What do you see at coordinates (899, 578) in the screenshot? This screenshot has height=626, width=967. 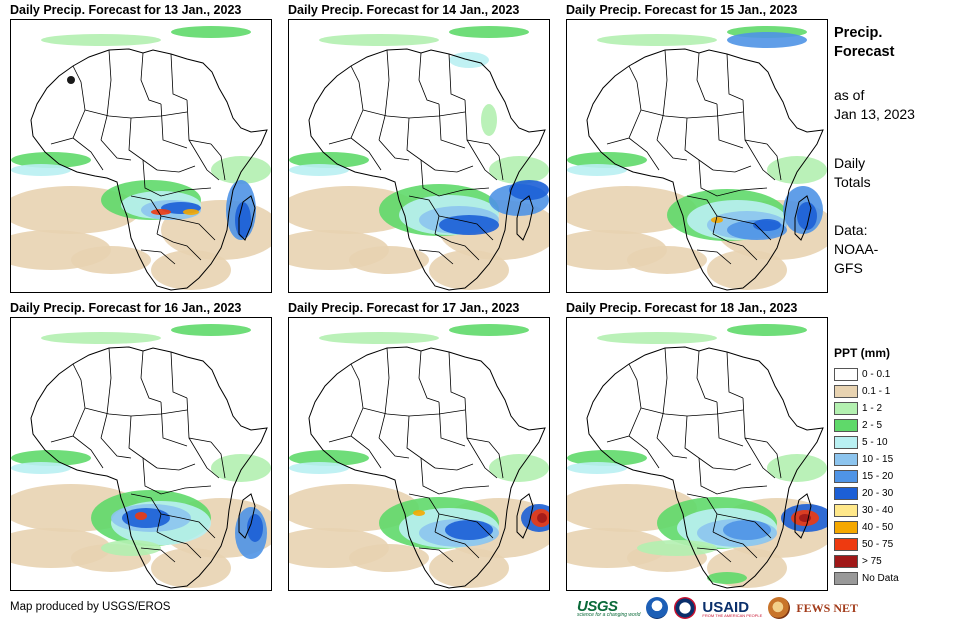 I see `legend-item: No Data` at bounding box center [899, 578].